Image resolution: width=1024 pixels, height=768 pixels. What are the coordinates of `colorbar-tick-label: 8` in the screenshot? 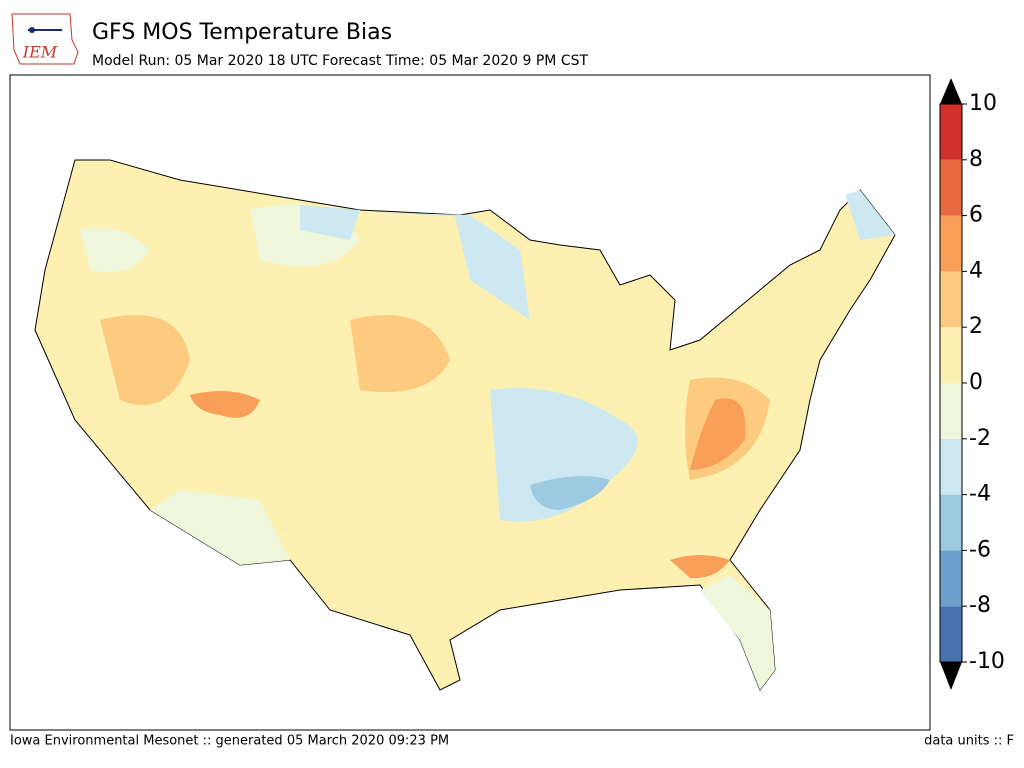 It's located at (976, 159).